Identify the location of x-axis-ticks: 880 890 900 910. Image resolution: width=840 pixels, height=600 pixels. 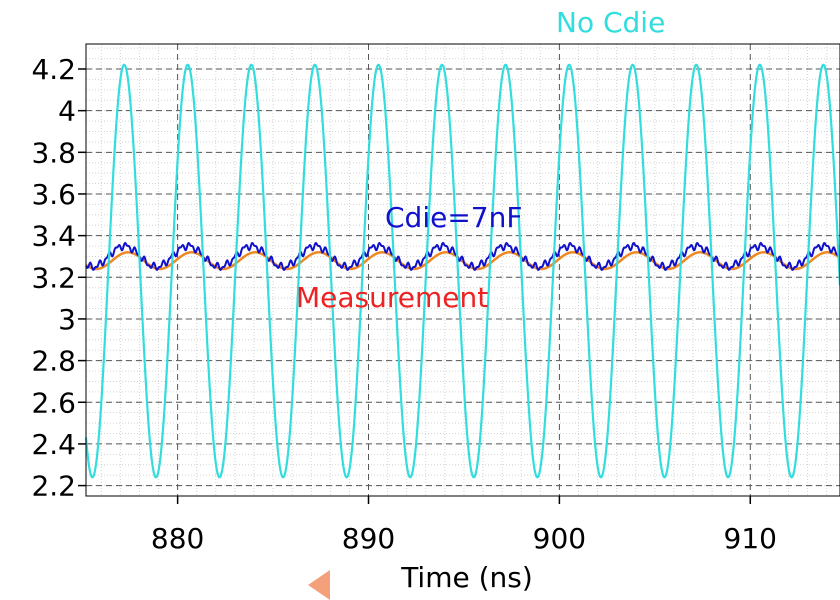
(464, 525).